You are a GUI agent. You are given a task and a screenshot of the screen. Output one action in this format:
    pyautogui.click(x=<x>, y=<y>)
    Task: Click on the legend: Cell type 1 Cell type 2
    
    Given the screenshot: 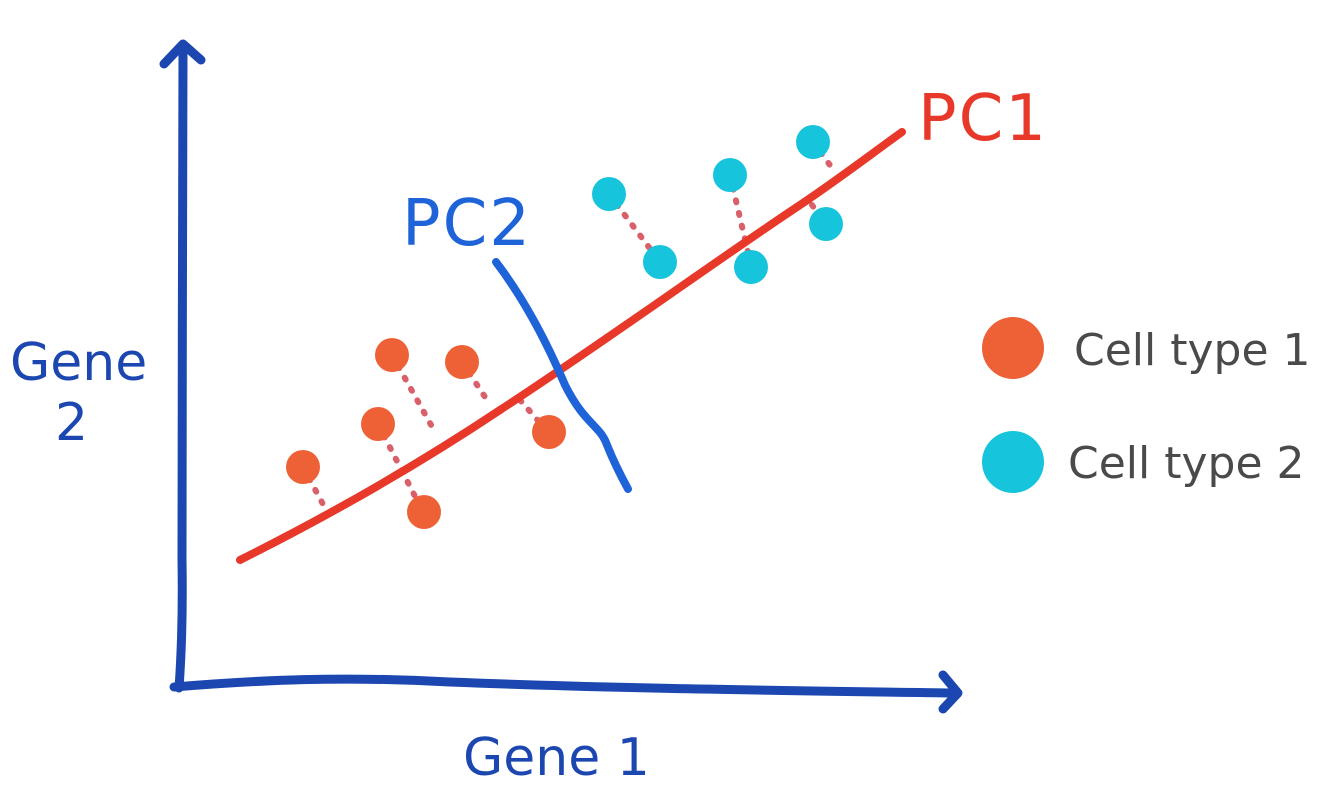 What is the action you would take?
    pyautogui.click(x=1146, y=405)
    